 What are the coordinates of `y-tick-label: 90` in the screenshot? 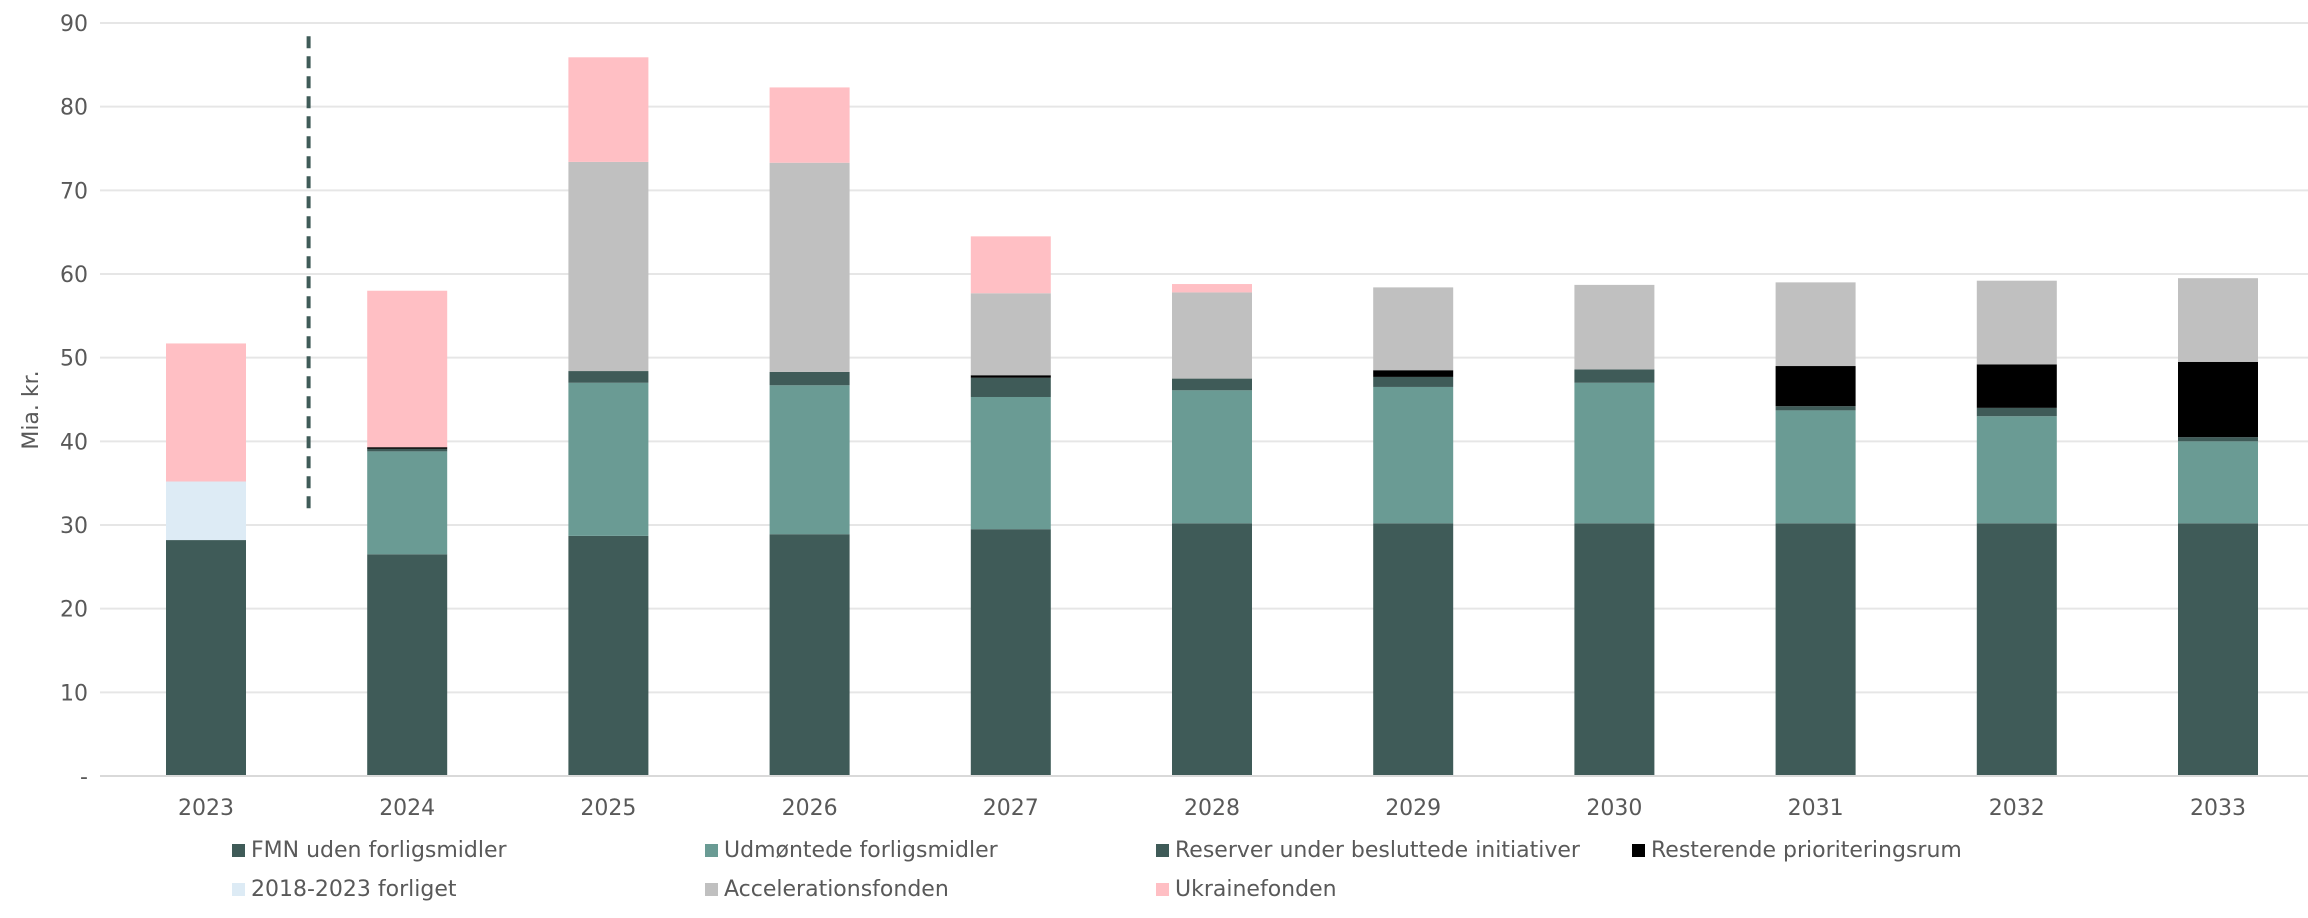 It's located at (74, 24).